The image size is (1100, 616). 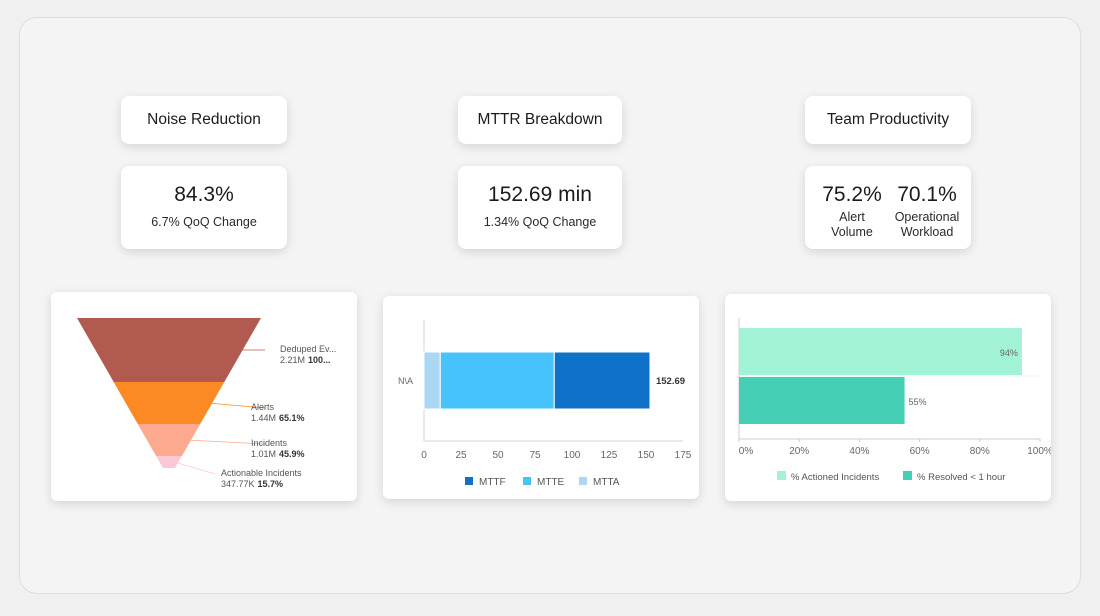 What do you see at coordinates (432, 380) in the screenshot?
I see `mttr-bar-mtta` at bounding box center [432, 380].